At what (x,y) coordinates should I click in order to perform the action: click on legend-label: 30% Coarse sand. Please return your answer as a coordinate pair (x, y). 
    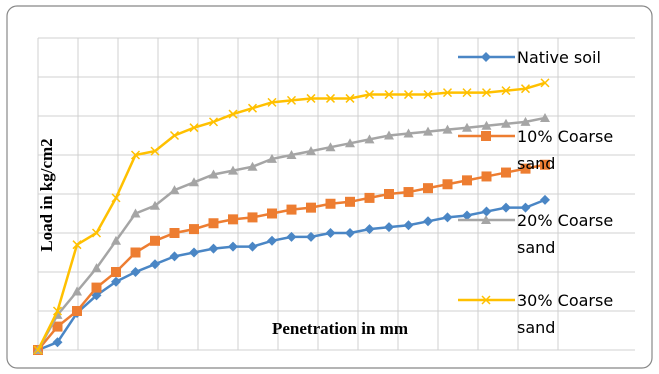
    Looking at the image, I should click on (565, 314).